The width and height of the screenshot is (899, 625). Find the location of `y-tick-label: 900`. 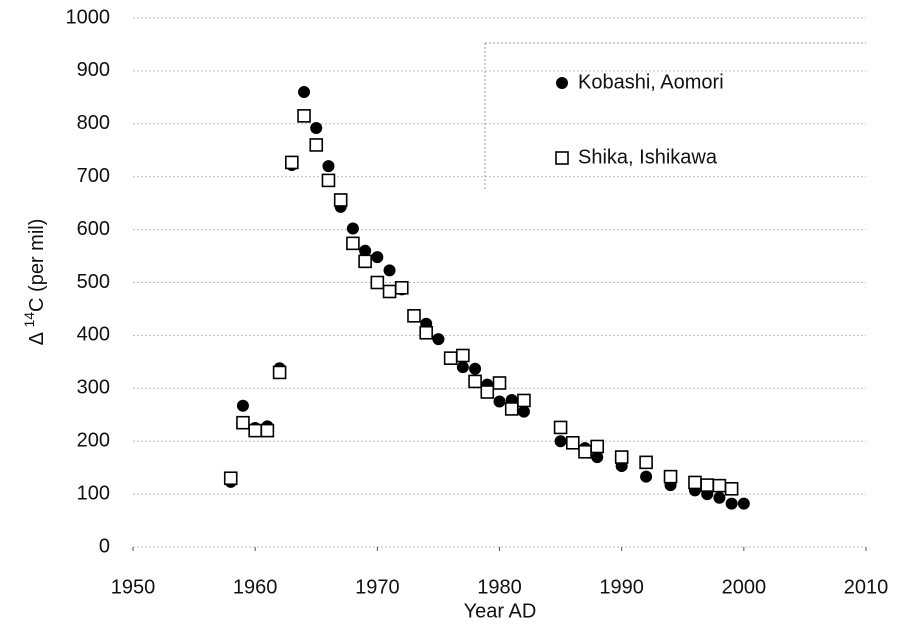

y-tick-label: 900 is located at coordinates (93, 70).